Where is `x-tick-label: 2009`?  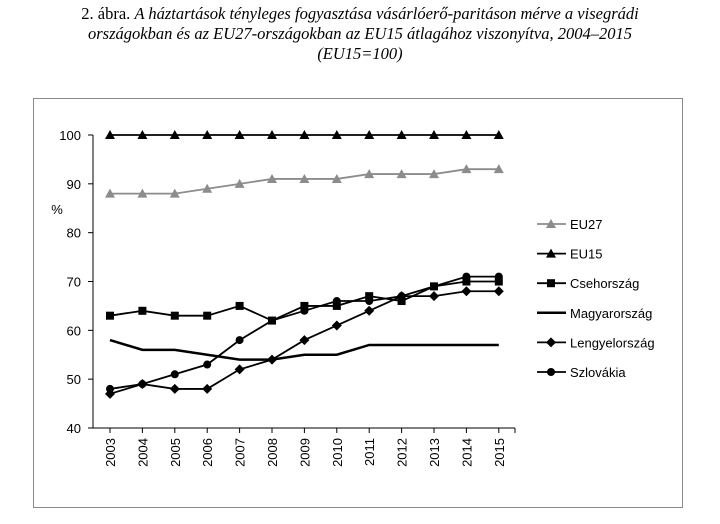
x-tick-label: 2009 is located at coordinates (304, 452).